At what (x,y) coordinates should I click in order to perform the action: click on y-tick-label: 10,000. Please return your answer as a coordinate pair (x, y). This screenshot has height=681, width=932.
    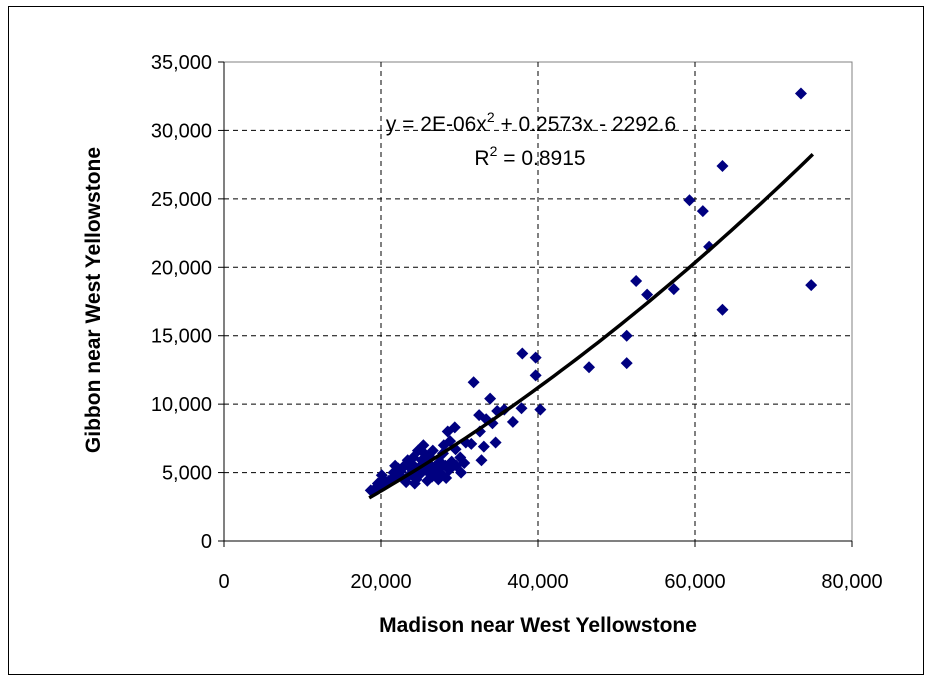
    Looking at the image, I should click on (181, 405).